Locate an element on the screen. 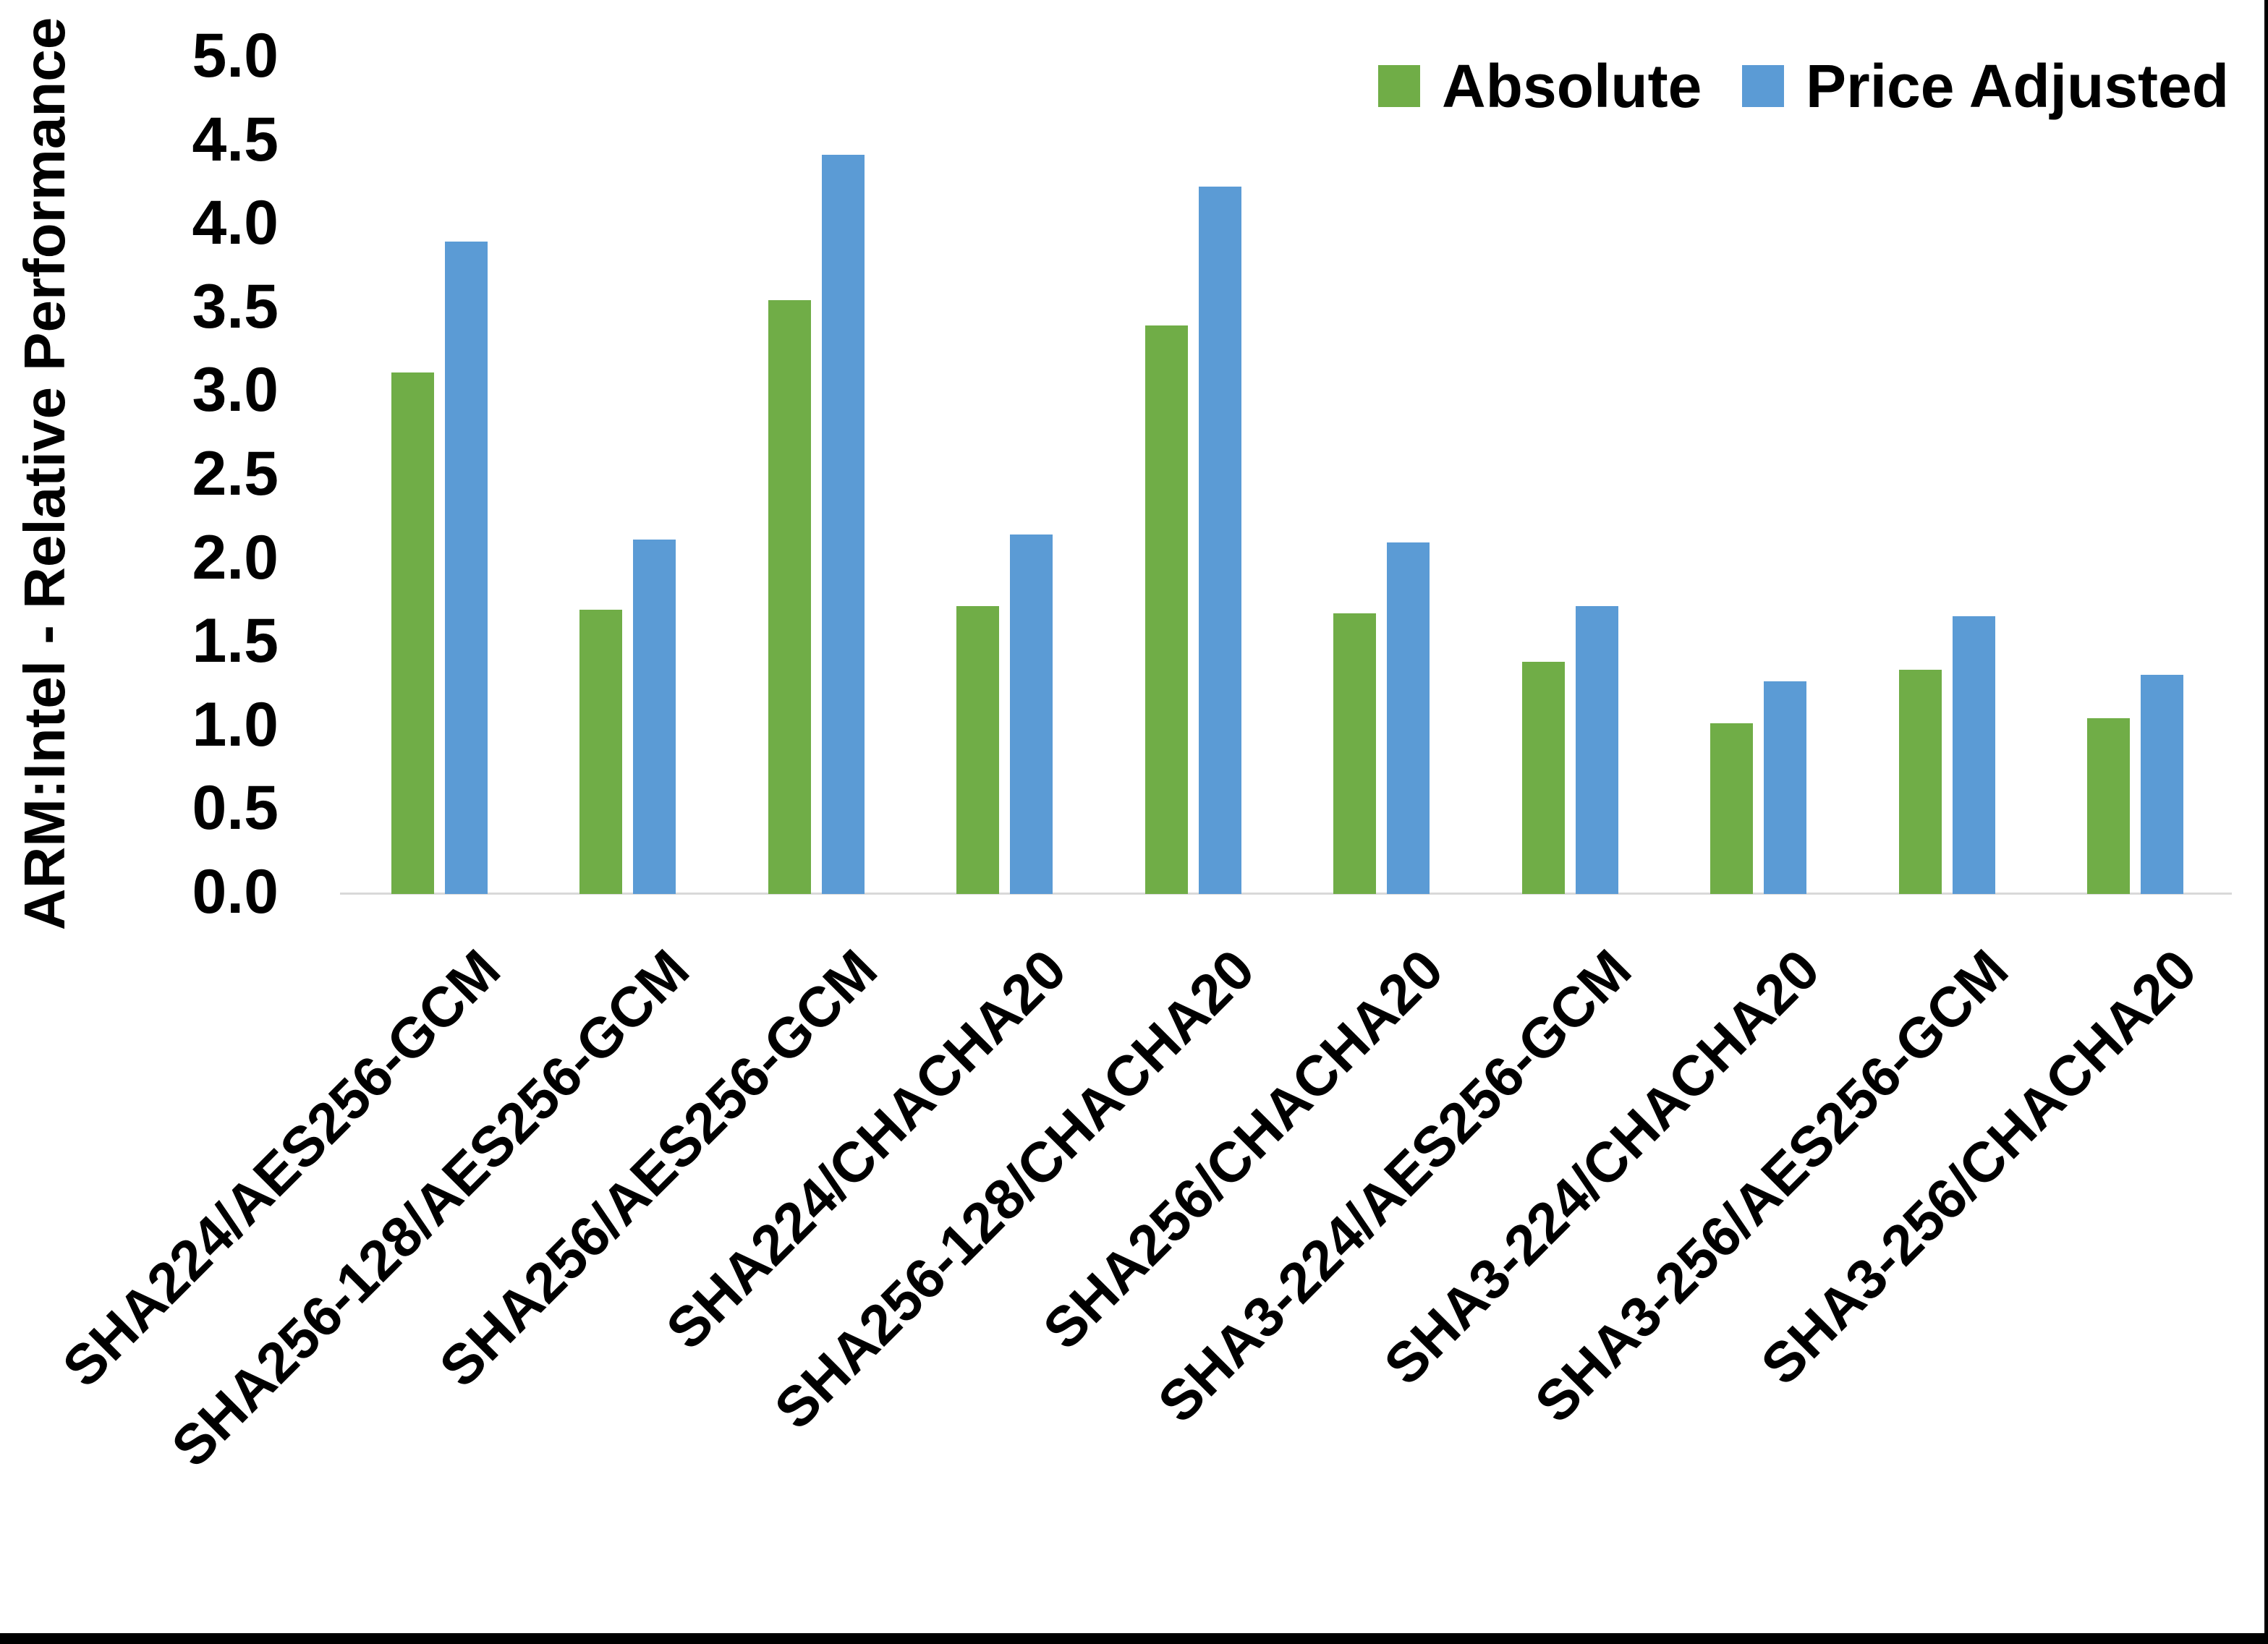 Image resolution: width=2268 pixels, height=1644 pixels. bar-price-adjusted-SHA256/CHACHA20 is located at coordinates (1408, 718).